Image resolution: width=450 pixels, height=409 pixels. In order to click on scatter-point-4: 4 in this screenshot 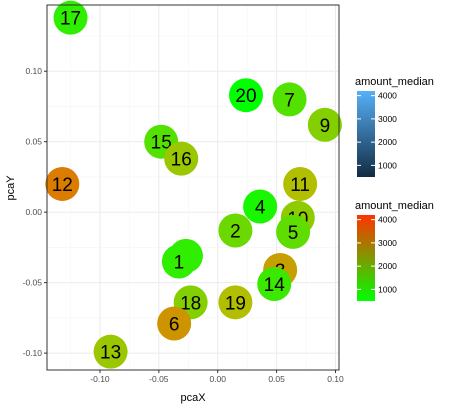, I will do `click(260, 206)`.